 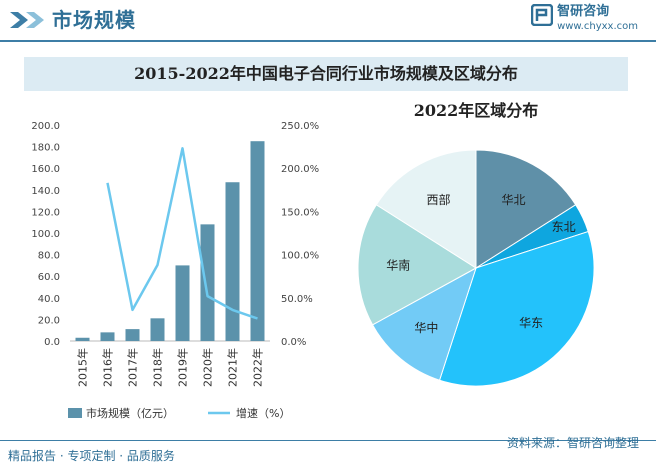 I want to click on chevron-right-icon, so click(x=27, y=20).